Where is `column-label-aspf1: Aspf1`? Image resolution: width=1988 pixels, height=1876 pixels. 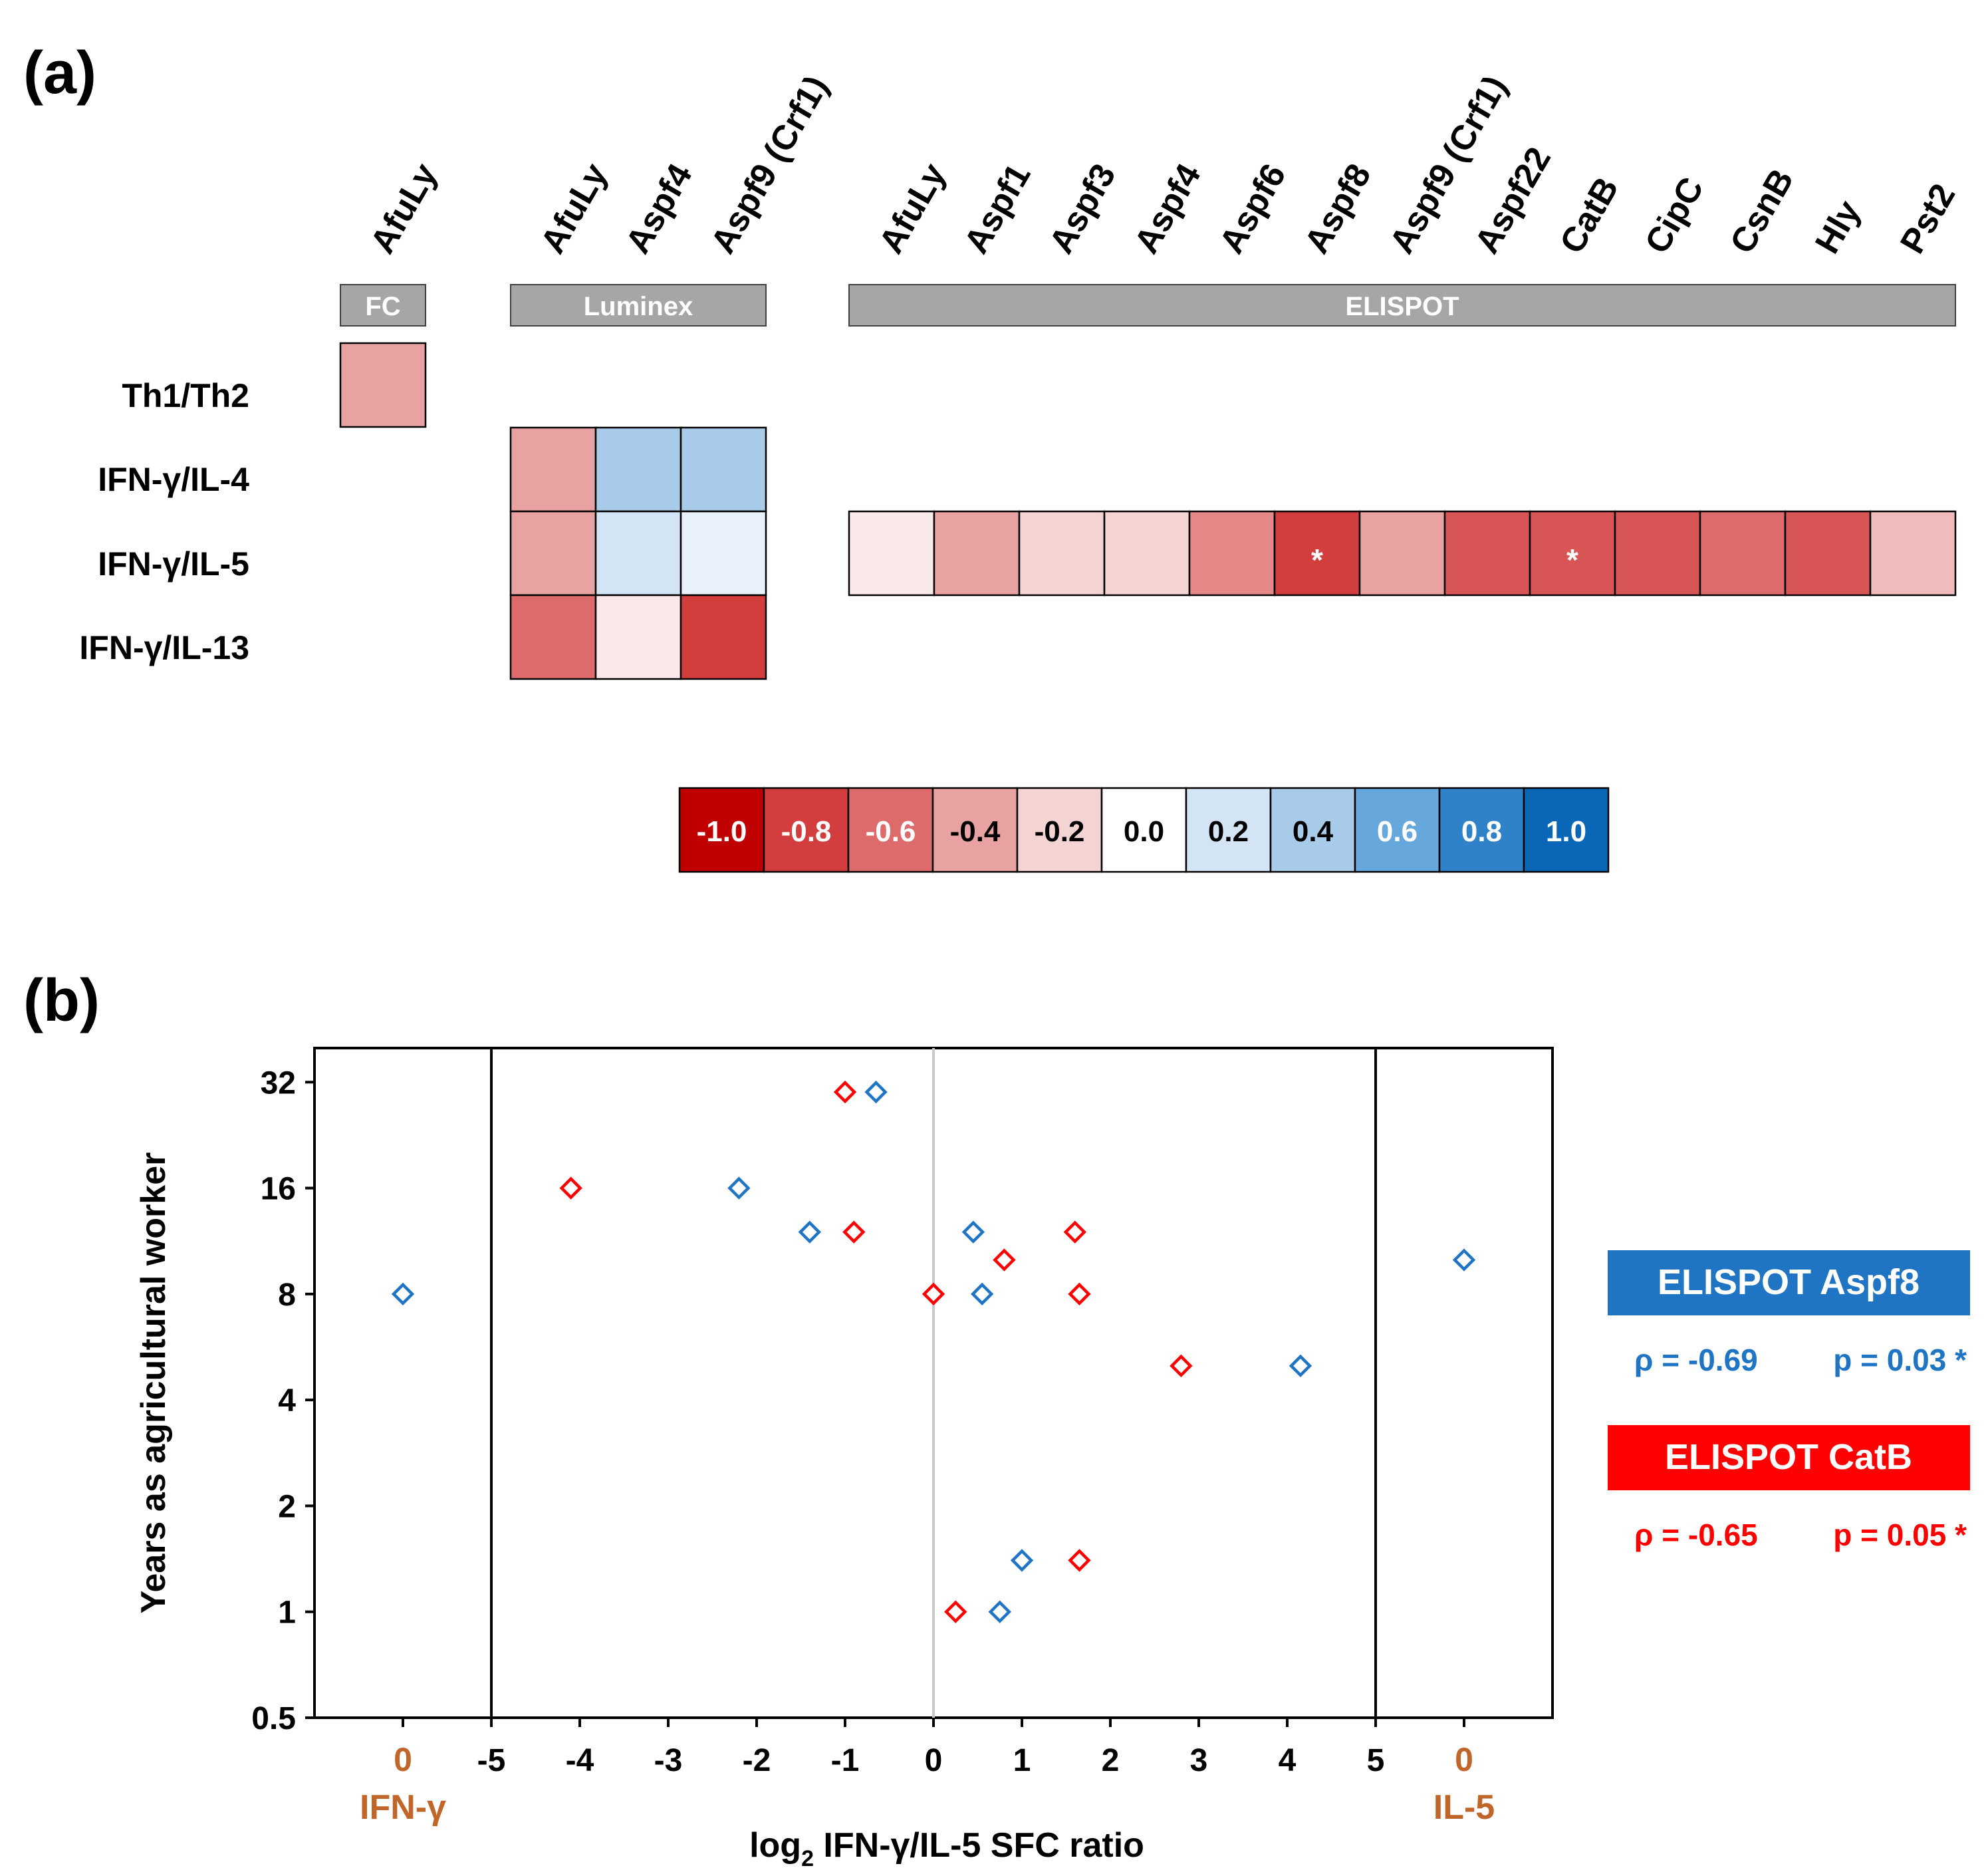 column-label-aspf1: Aspf1 is located at coordinates (997, 209).